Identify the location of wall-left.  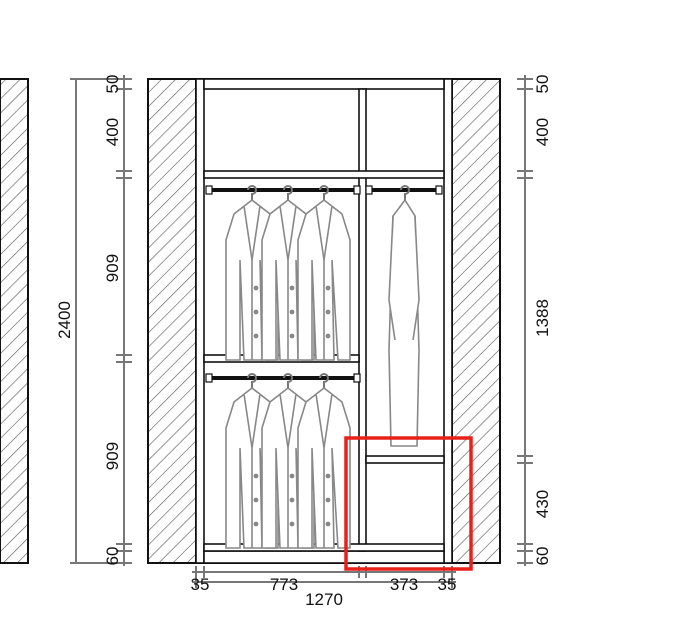
(172, 321).